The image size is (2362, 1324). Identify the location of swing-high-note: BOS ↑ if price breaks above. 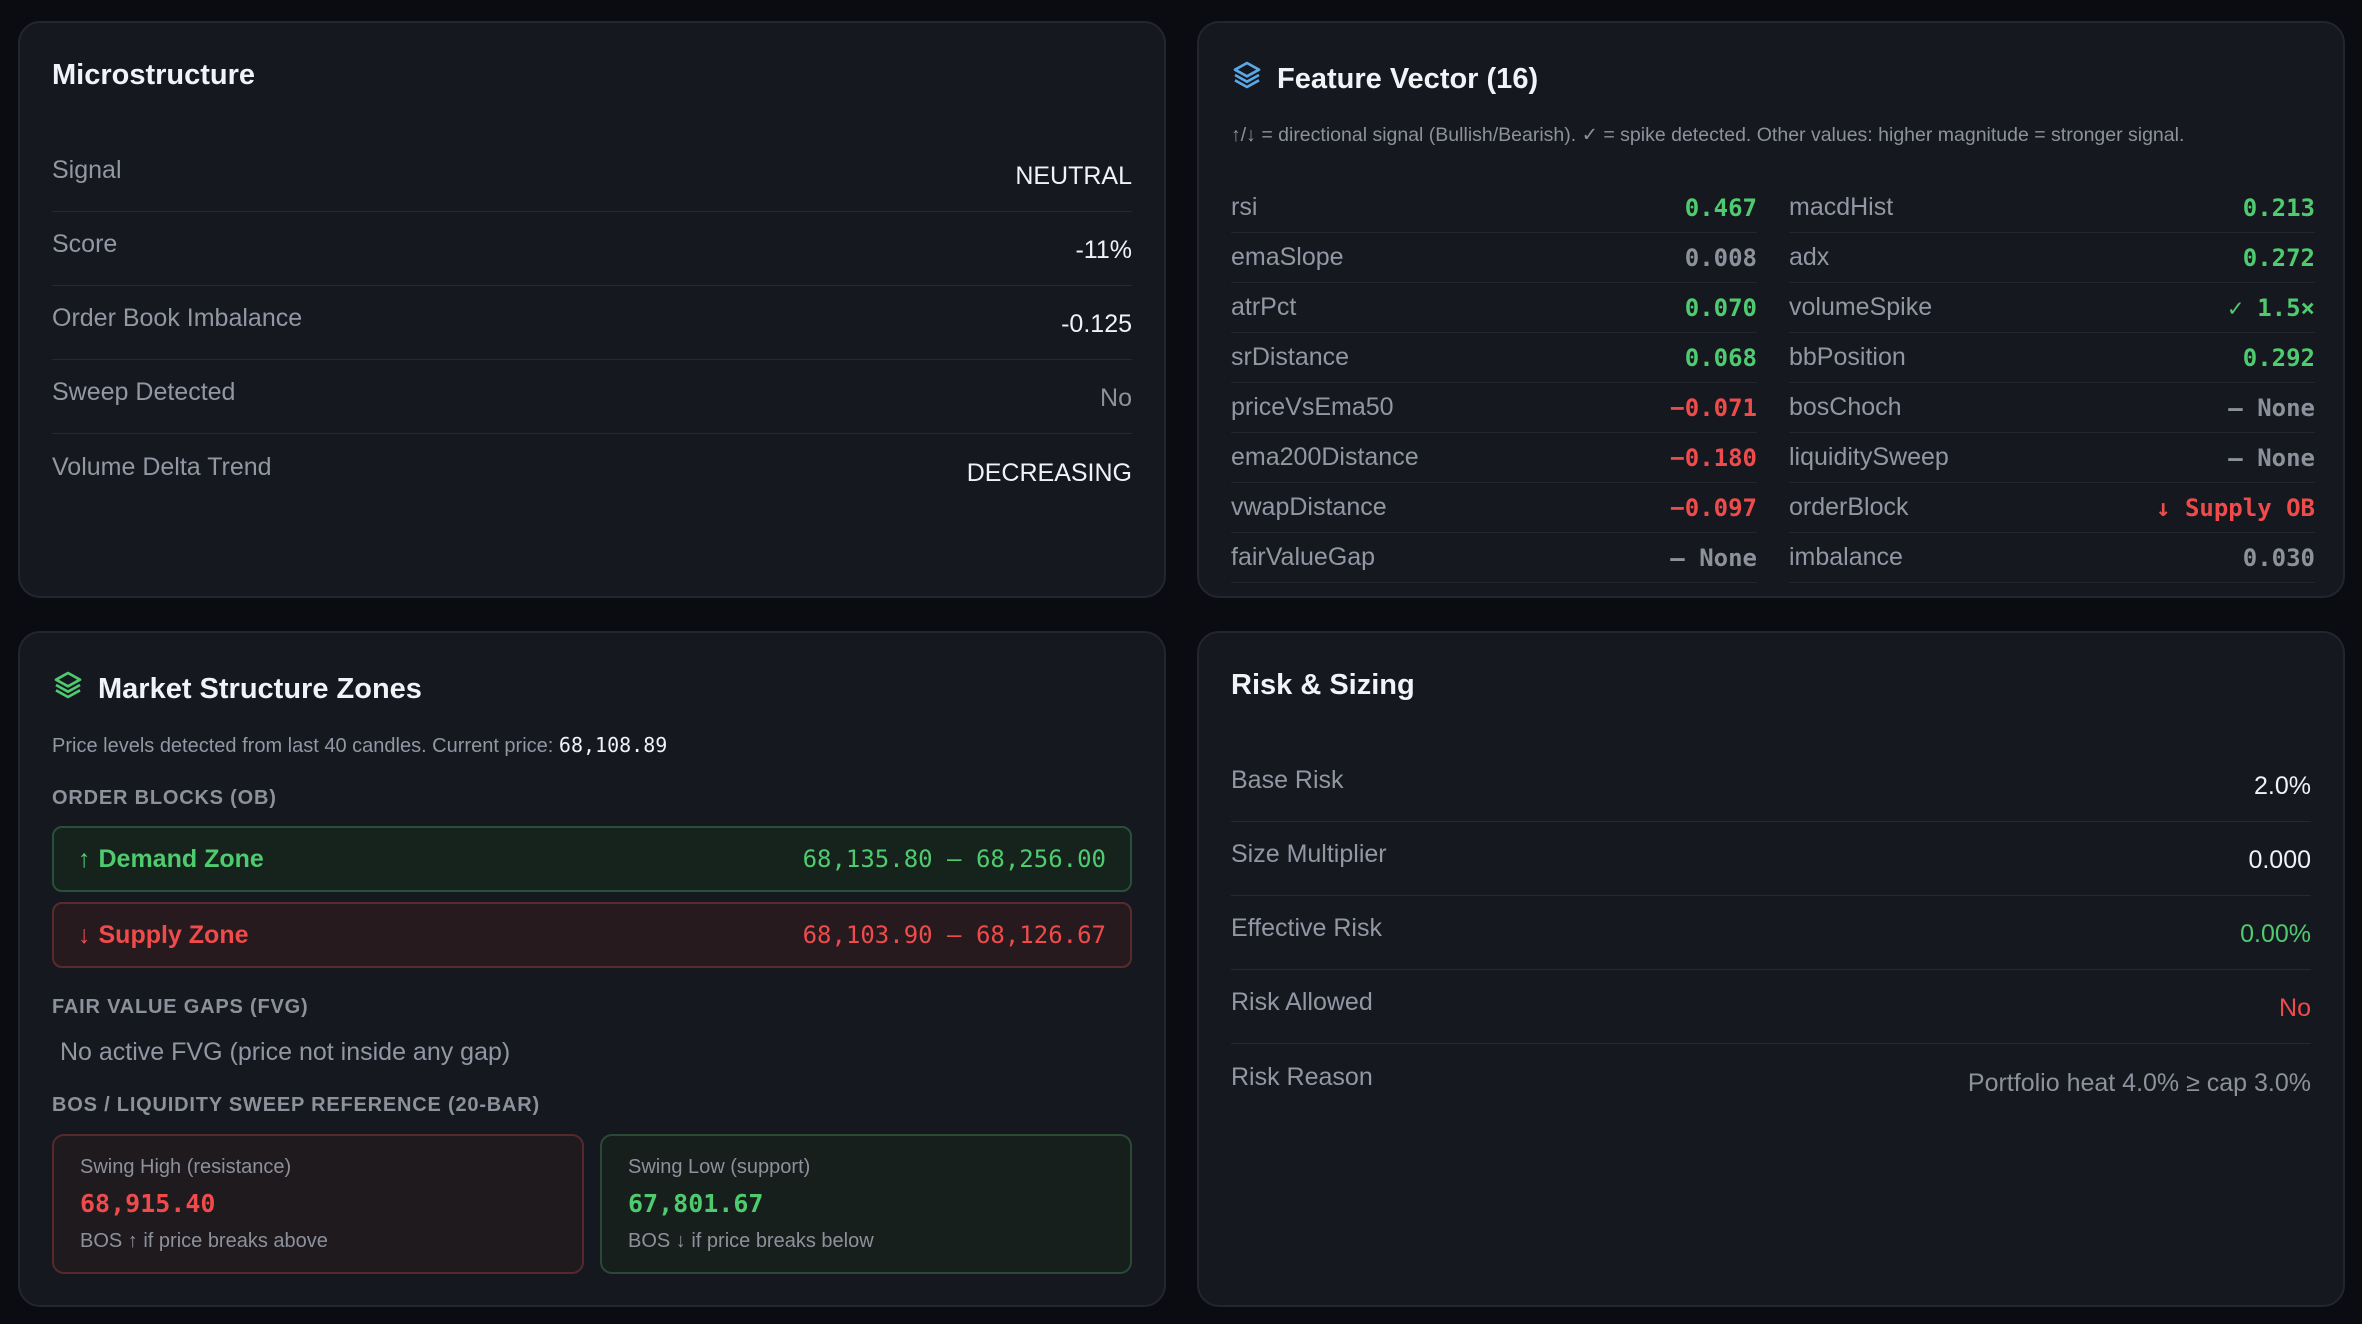
(204, 1241).